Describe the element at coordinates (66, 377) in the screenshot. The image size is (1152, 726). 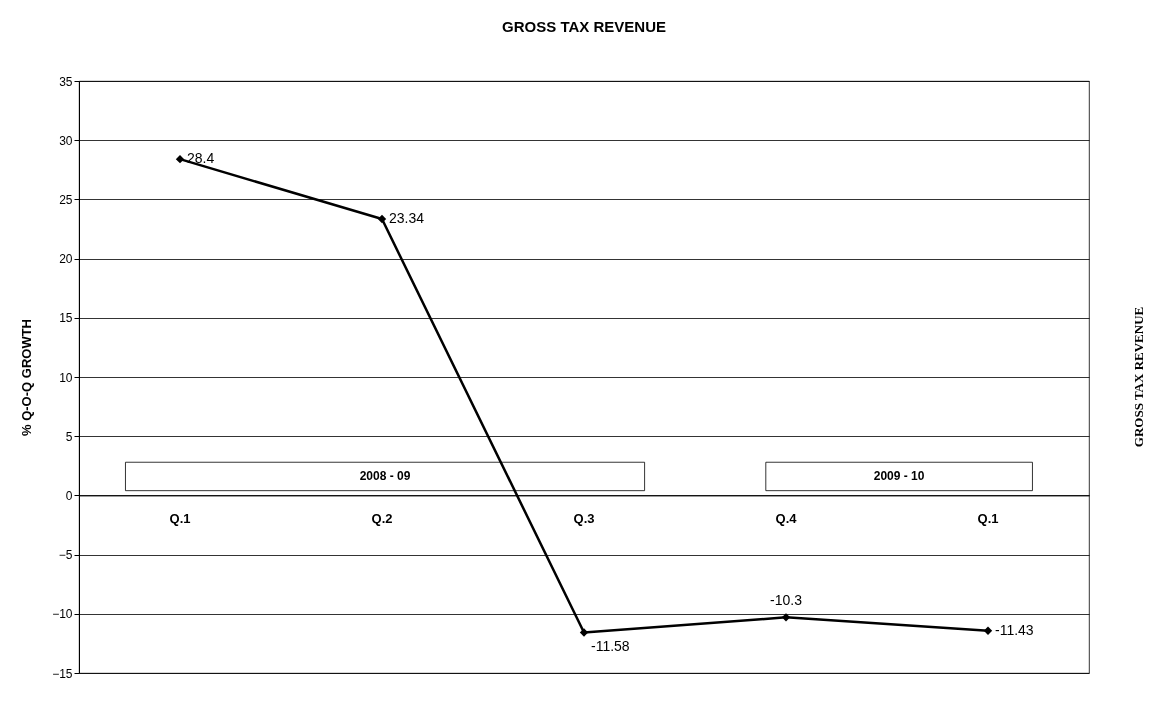
I see `y-tick-label: 10` at that location.